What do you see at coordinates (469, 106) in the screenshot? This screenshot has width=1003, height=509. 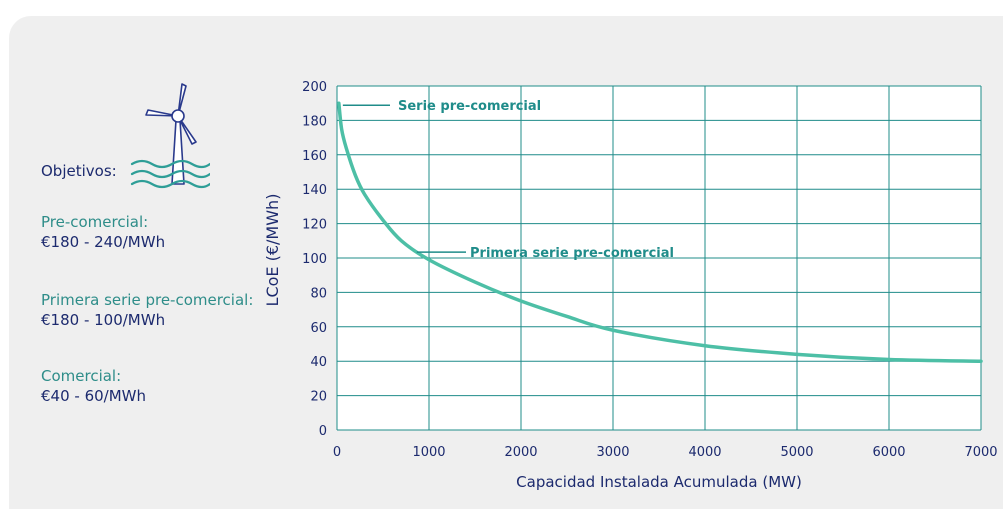 I see `annotation-label: Serie pre-comercial` at bounding box center [469, 106].